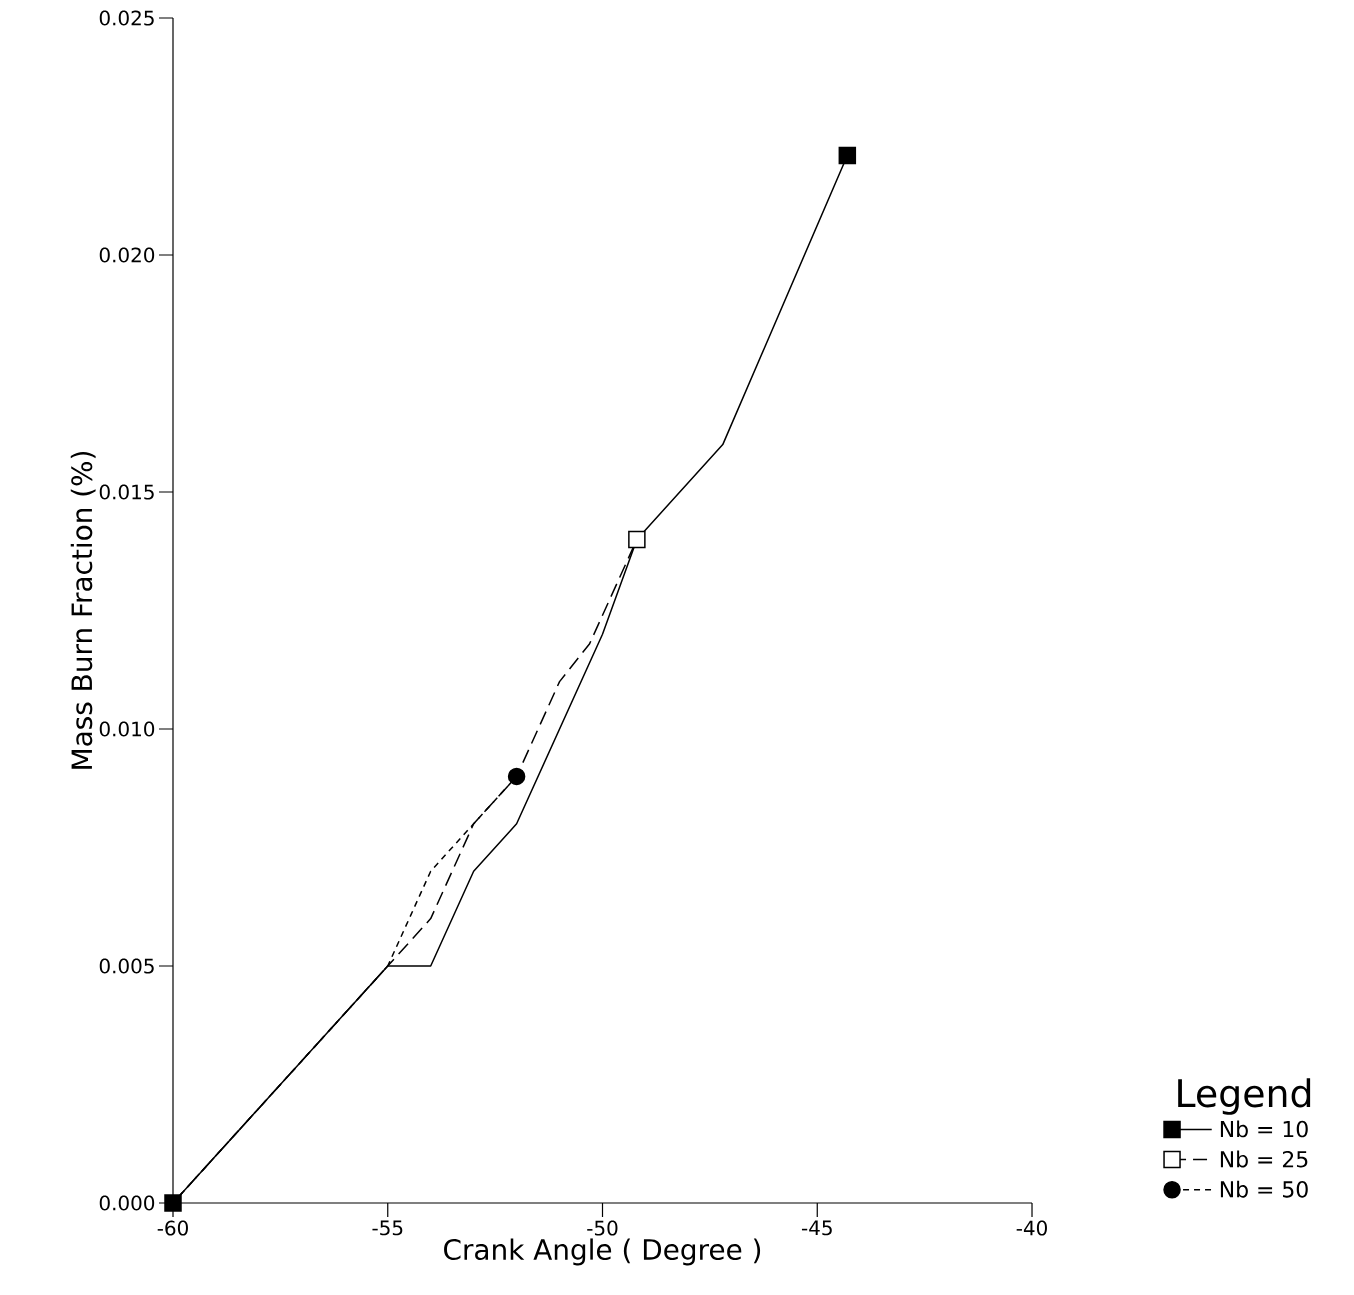  I want to click on x-axis-title: Crank Angle ( Degree ), so click(602, 1252).